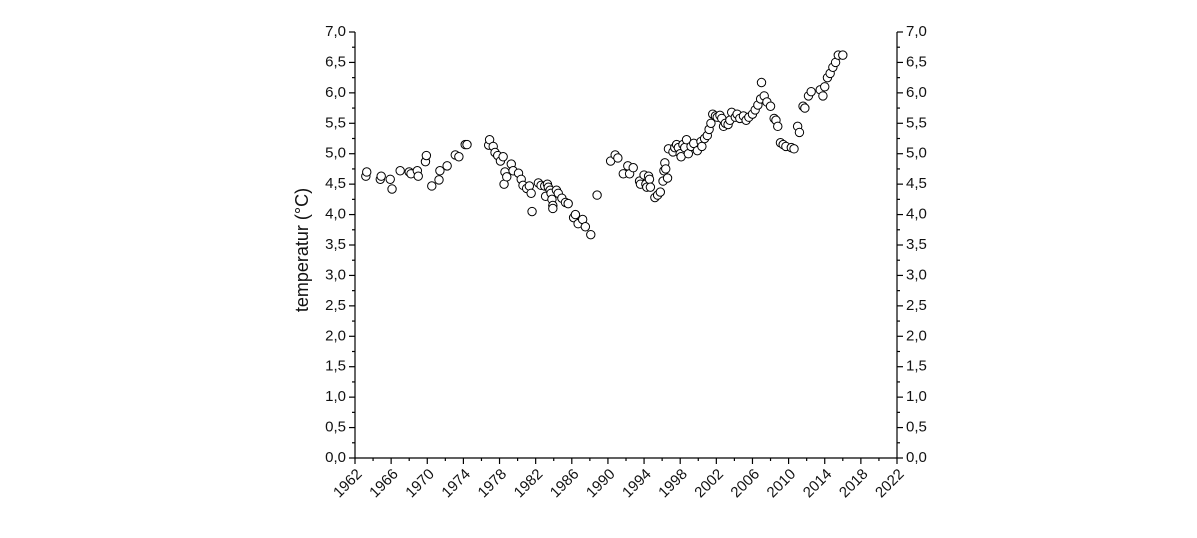 This screenshot has height=538, width=1197. I want to click on right-y-tick-label: 0,5, so click(916, 427).